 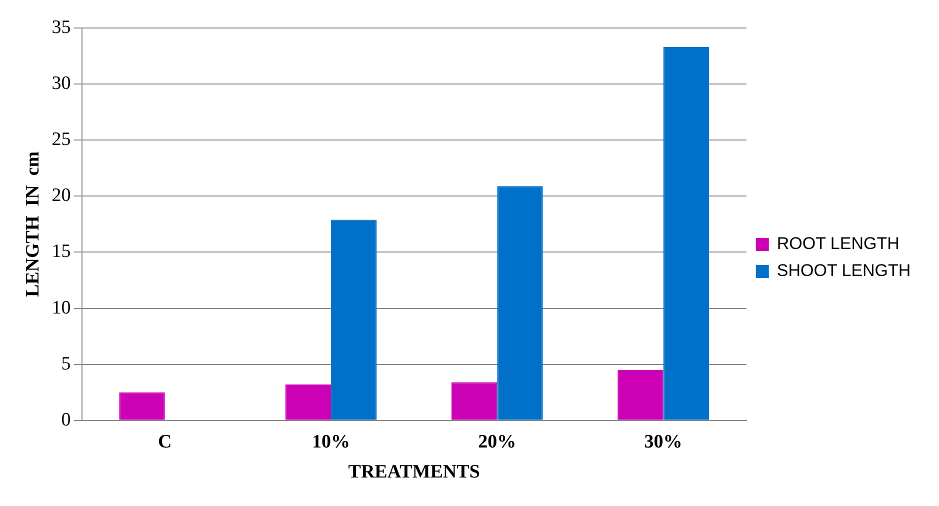 I want to click on x-tick-label: 20%, so click(x=497, y=442).